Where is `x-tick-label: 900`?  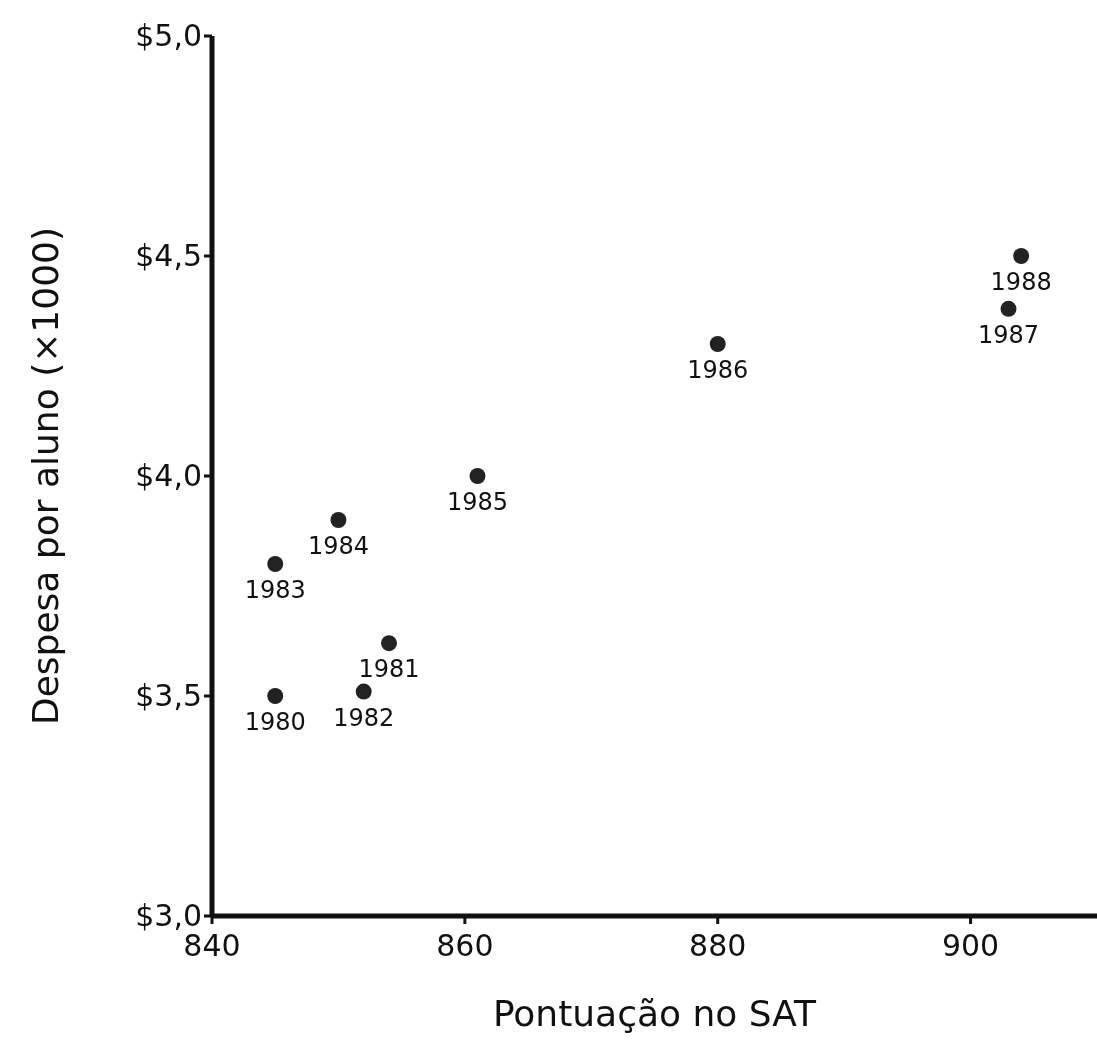
x-tick-label: 900 is located at coordinates (970, 945).